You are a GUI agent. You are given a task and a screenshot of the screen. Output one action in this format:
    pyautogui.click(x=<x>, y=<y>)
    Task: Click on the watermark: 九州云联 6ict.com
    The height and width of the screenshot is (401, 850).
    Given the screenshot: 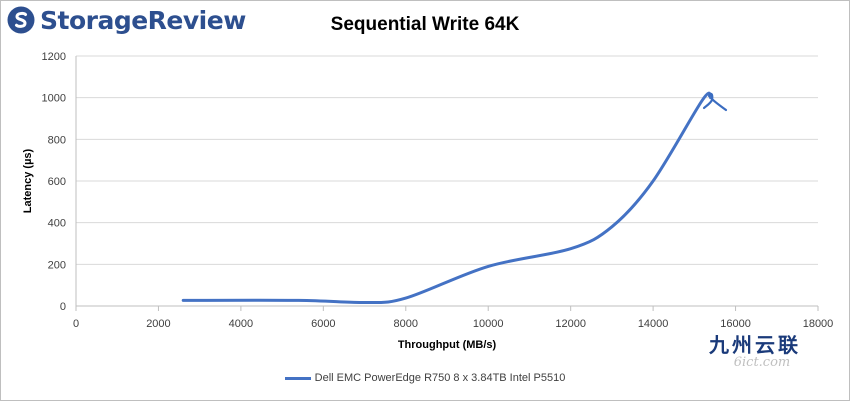 What is the action you would take?
    pyautogui.click(x=755, y=352)
    